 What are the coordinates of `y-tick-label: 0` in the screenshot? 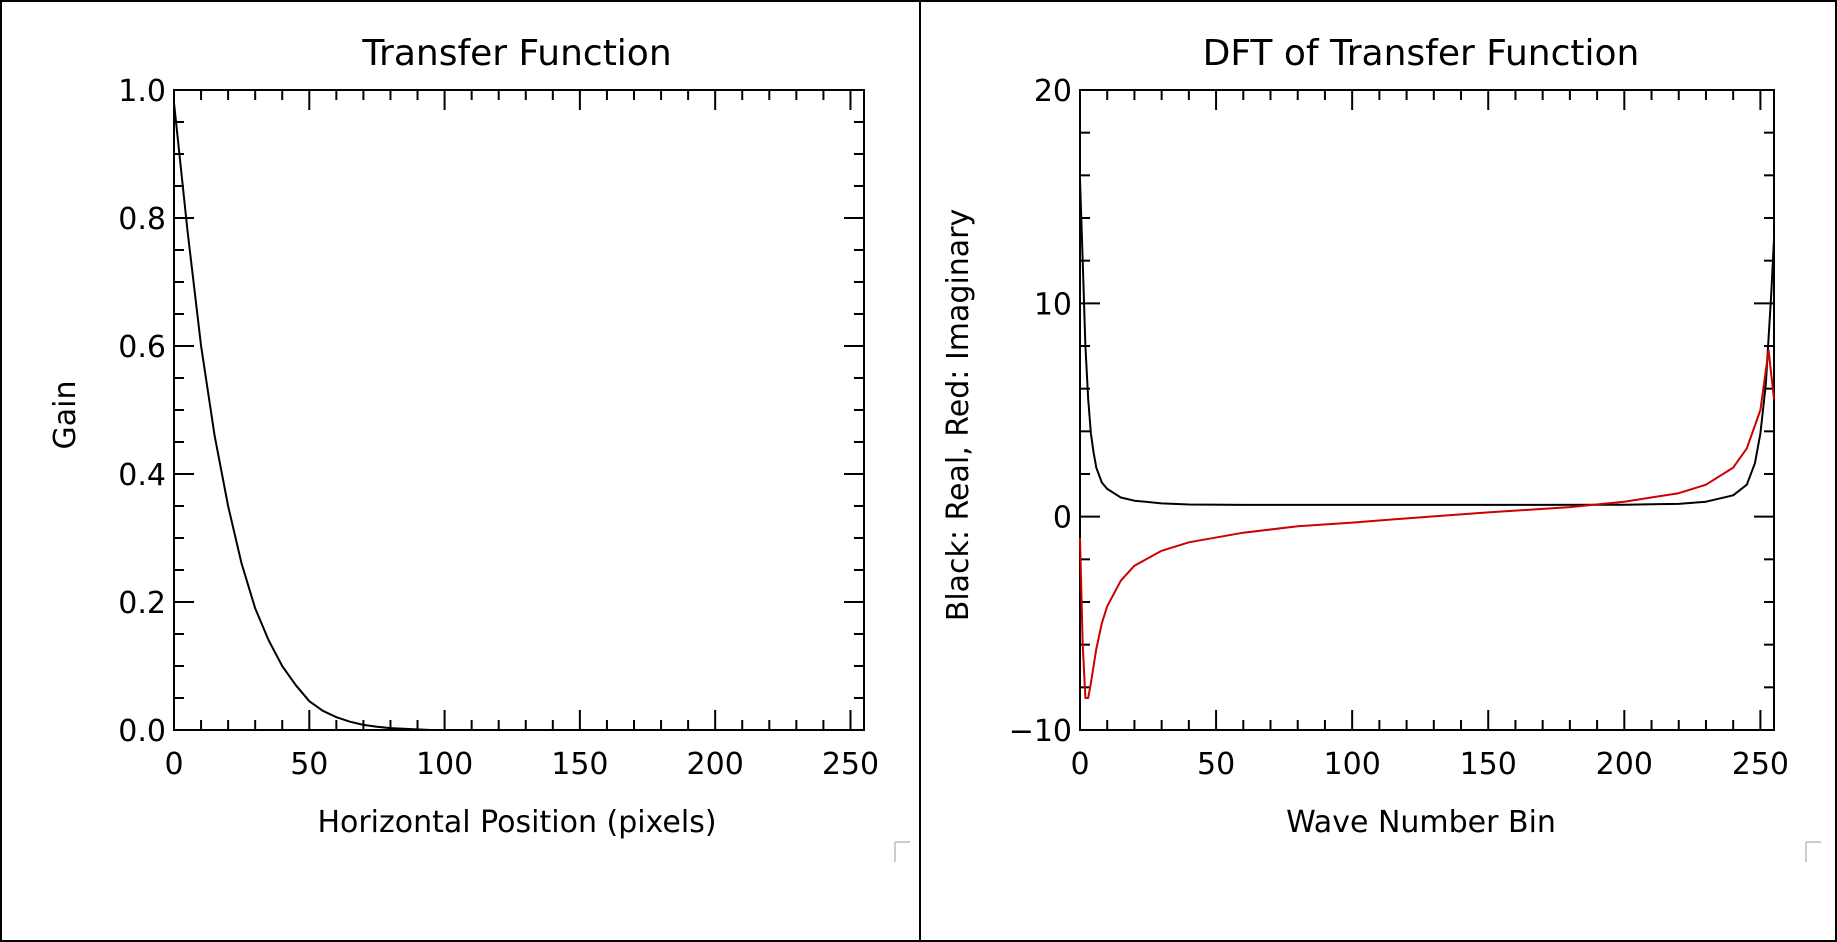 It's located at (1062, 518).